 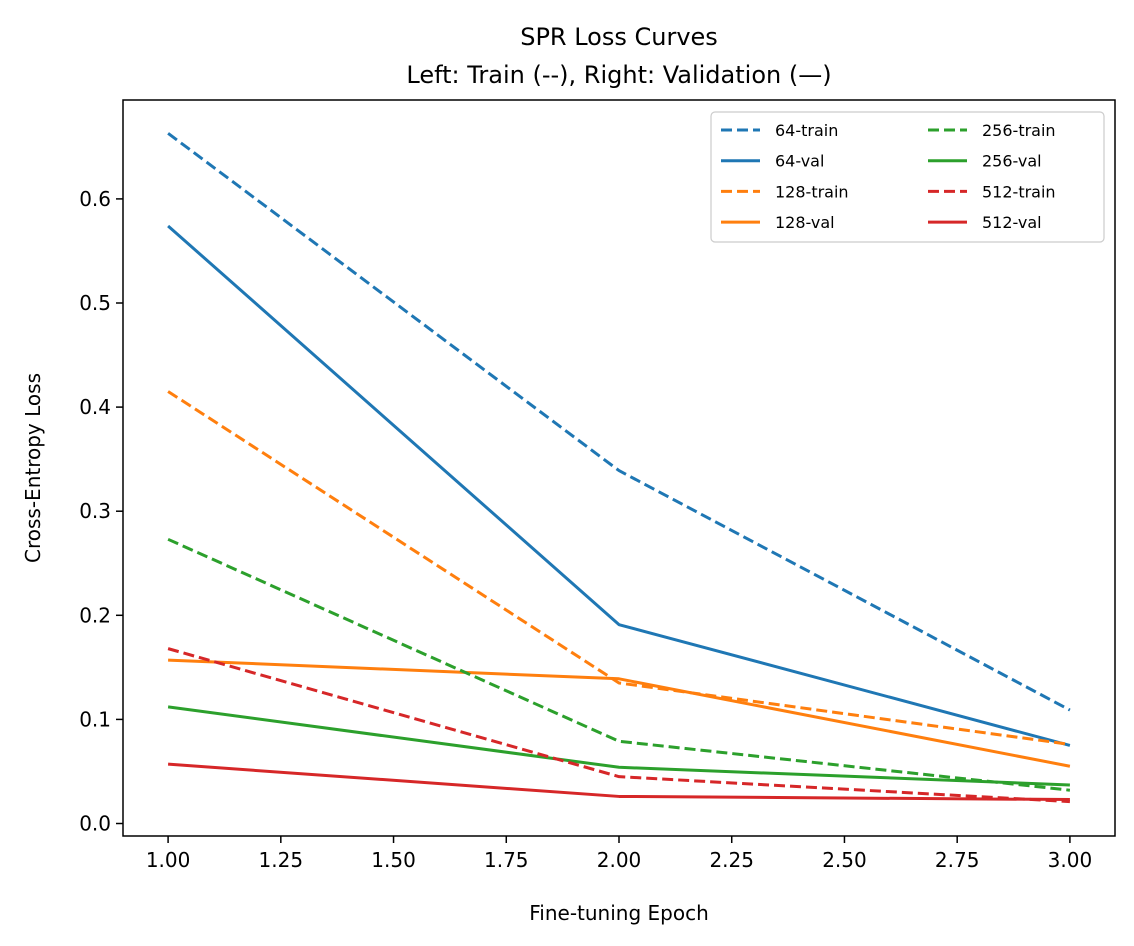 What do you see at coordinates (1012, 222) in the screenshot?
I see `legend-label-512-val: 512-val` at bounding box center [1012, 222].